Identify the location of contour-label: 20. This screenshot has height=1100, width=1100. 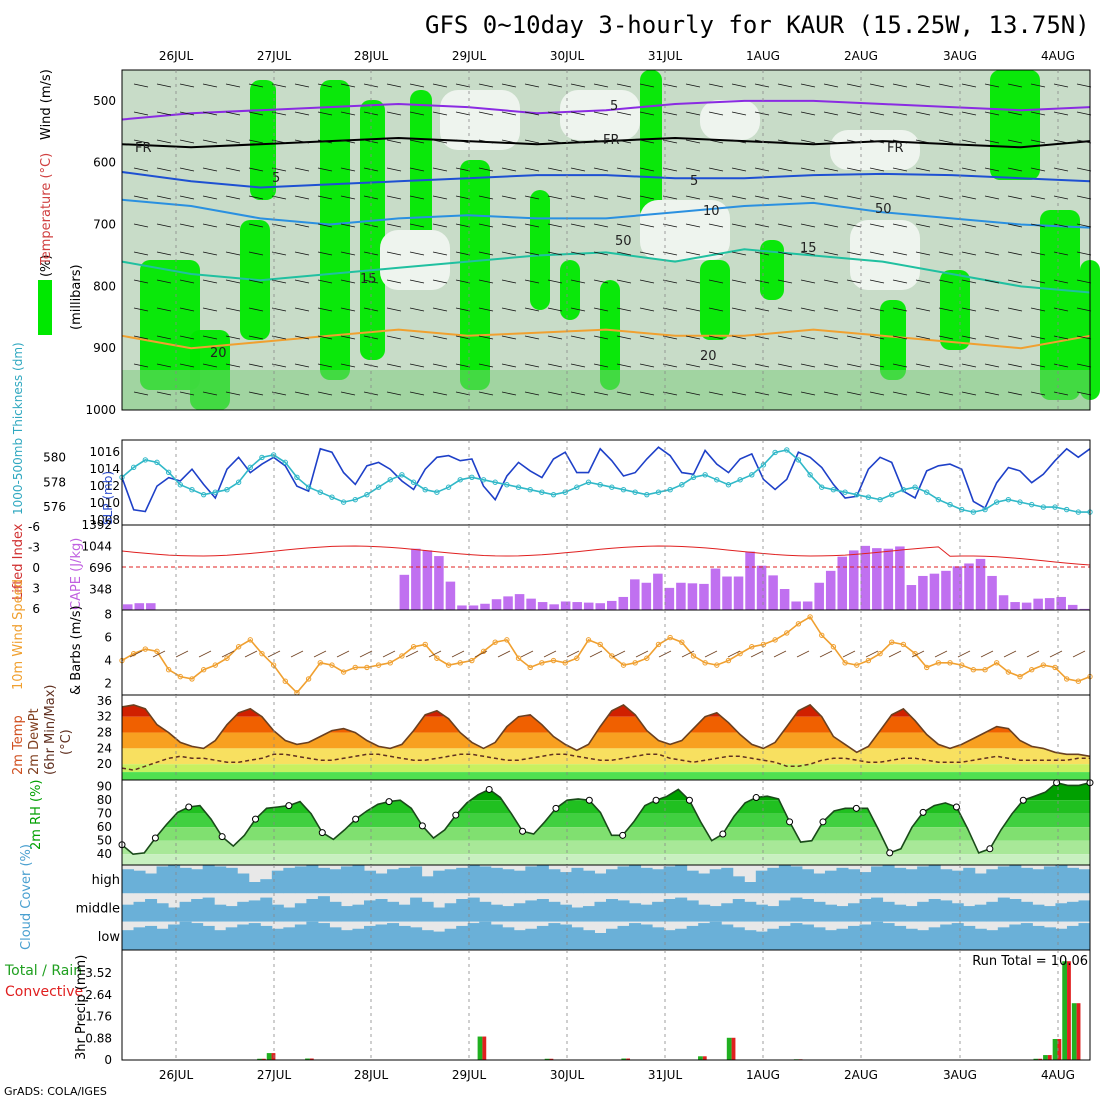
(708, 356).